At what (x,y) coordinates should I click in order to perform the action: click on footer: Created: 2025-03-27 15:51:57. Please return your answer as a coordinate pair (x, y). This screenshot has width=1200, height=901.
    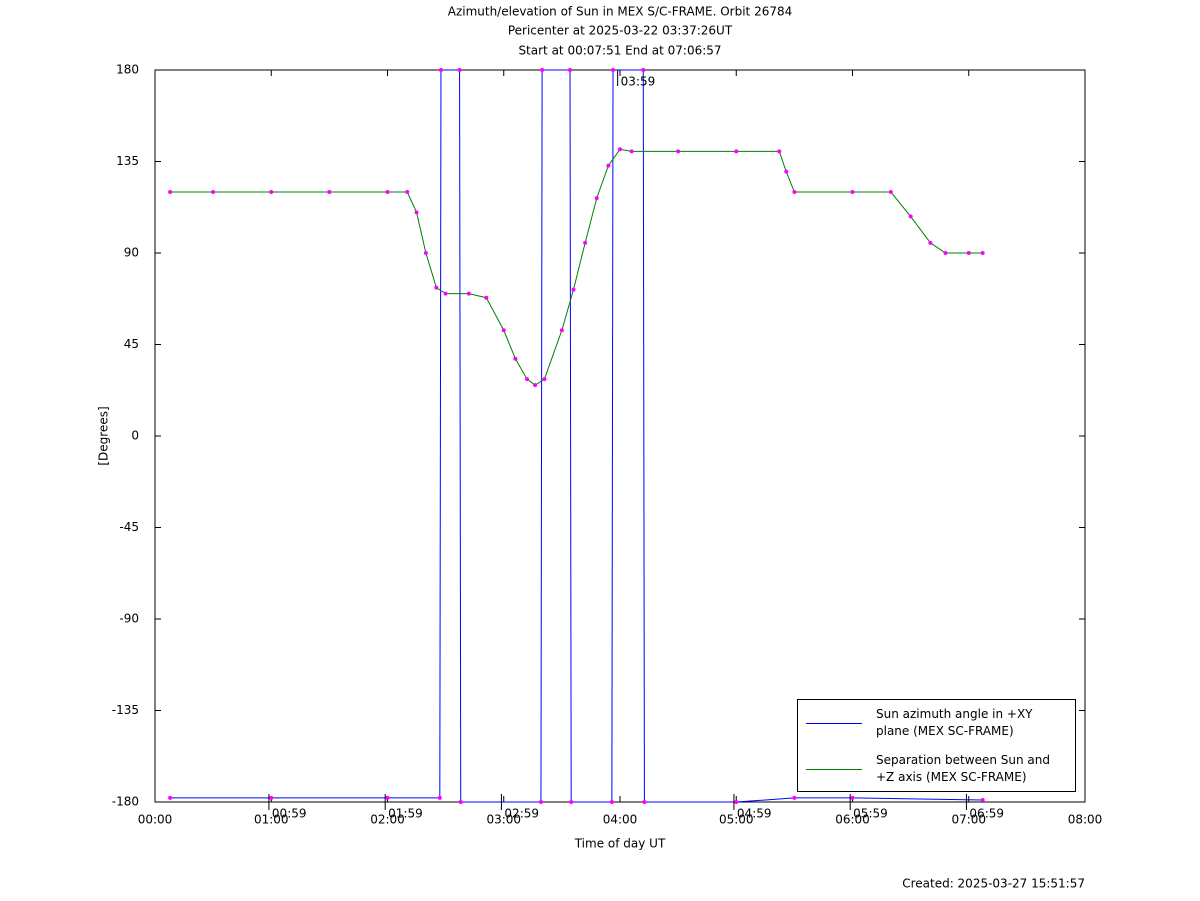
    Looking at the image, I should click on (993, 884).